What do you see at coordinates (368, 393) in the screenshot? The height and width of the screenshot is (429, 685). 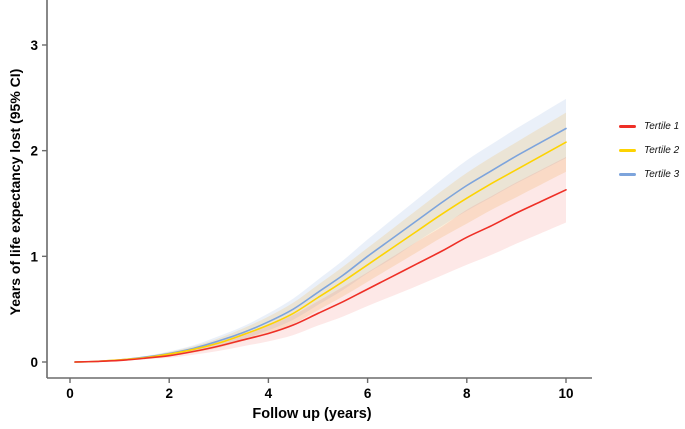 I see `x-tick-label: 6` at bounding box center [368, 393].